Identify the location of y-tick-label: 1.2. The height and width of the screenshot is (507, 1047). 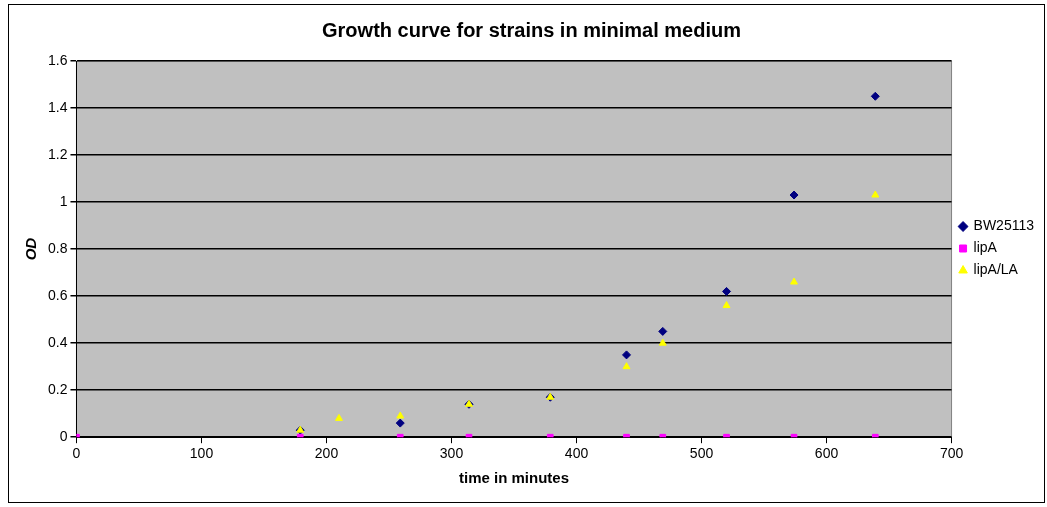
(57, 153).